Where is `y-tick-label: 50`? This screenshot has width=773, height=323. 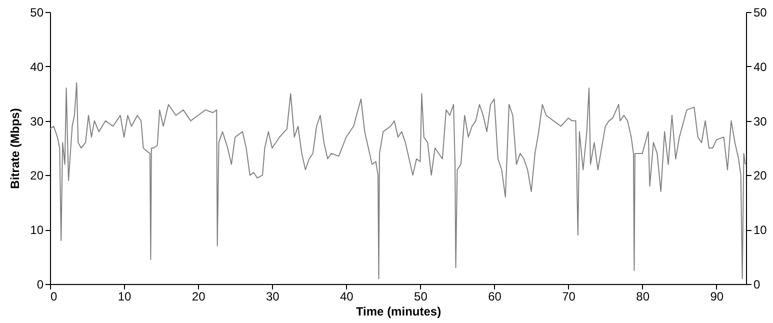
y-tick-label: 50 is located at coordinates (37, 13).